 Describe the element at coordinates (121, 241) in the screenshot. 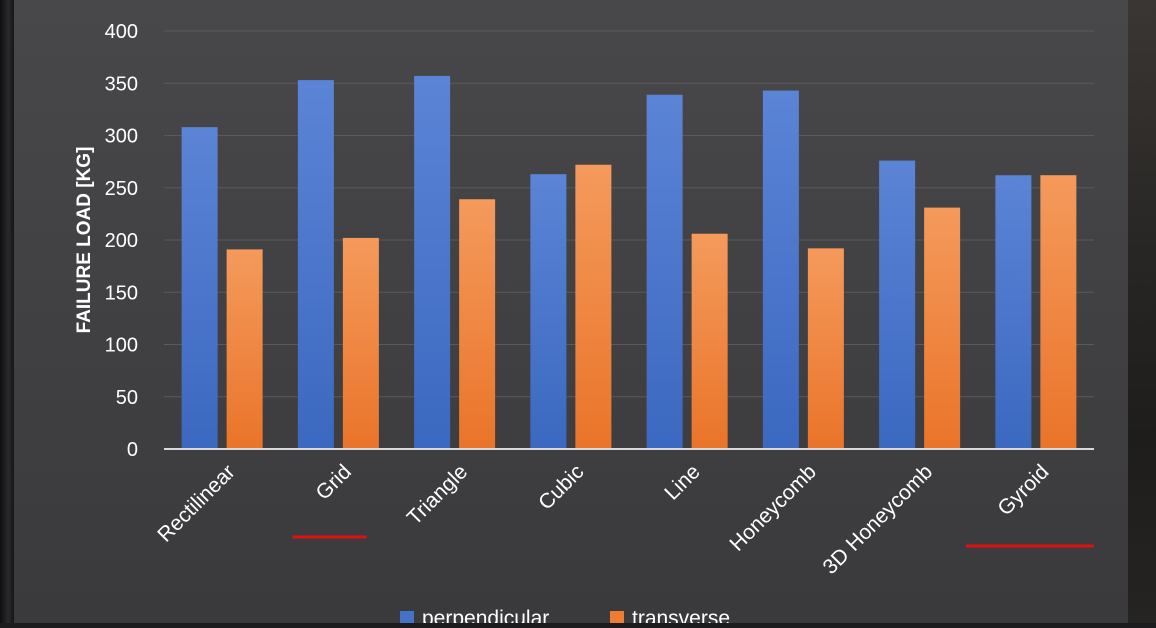

I see `y-tick-label: 200` at that location.